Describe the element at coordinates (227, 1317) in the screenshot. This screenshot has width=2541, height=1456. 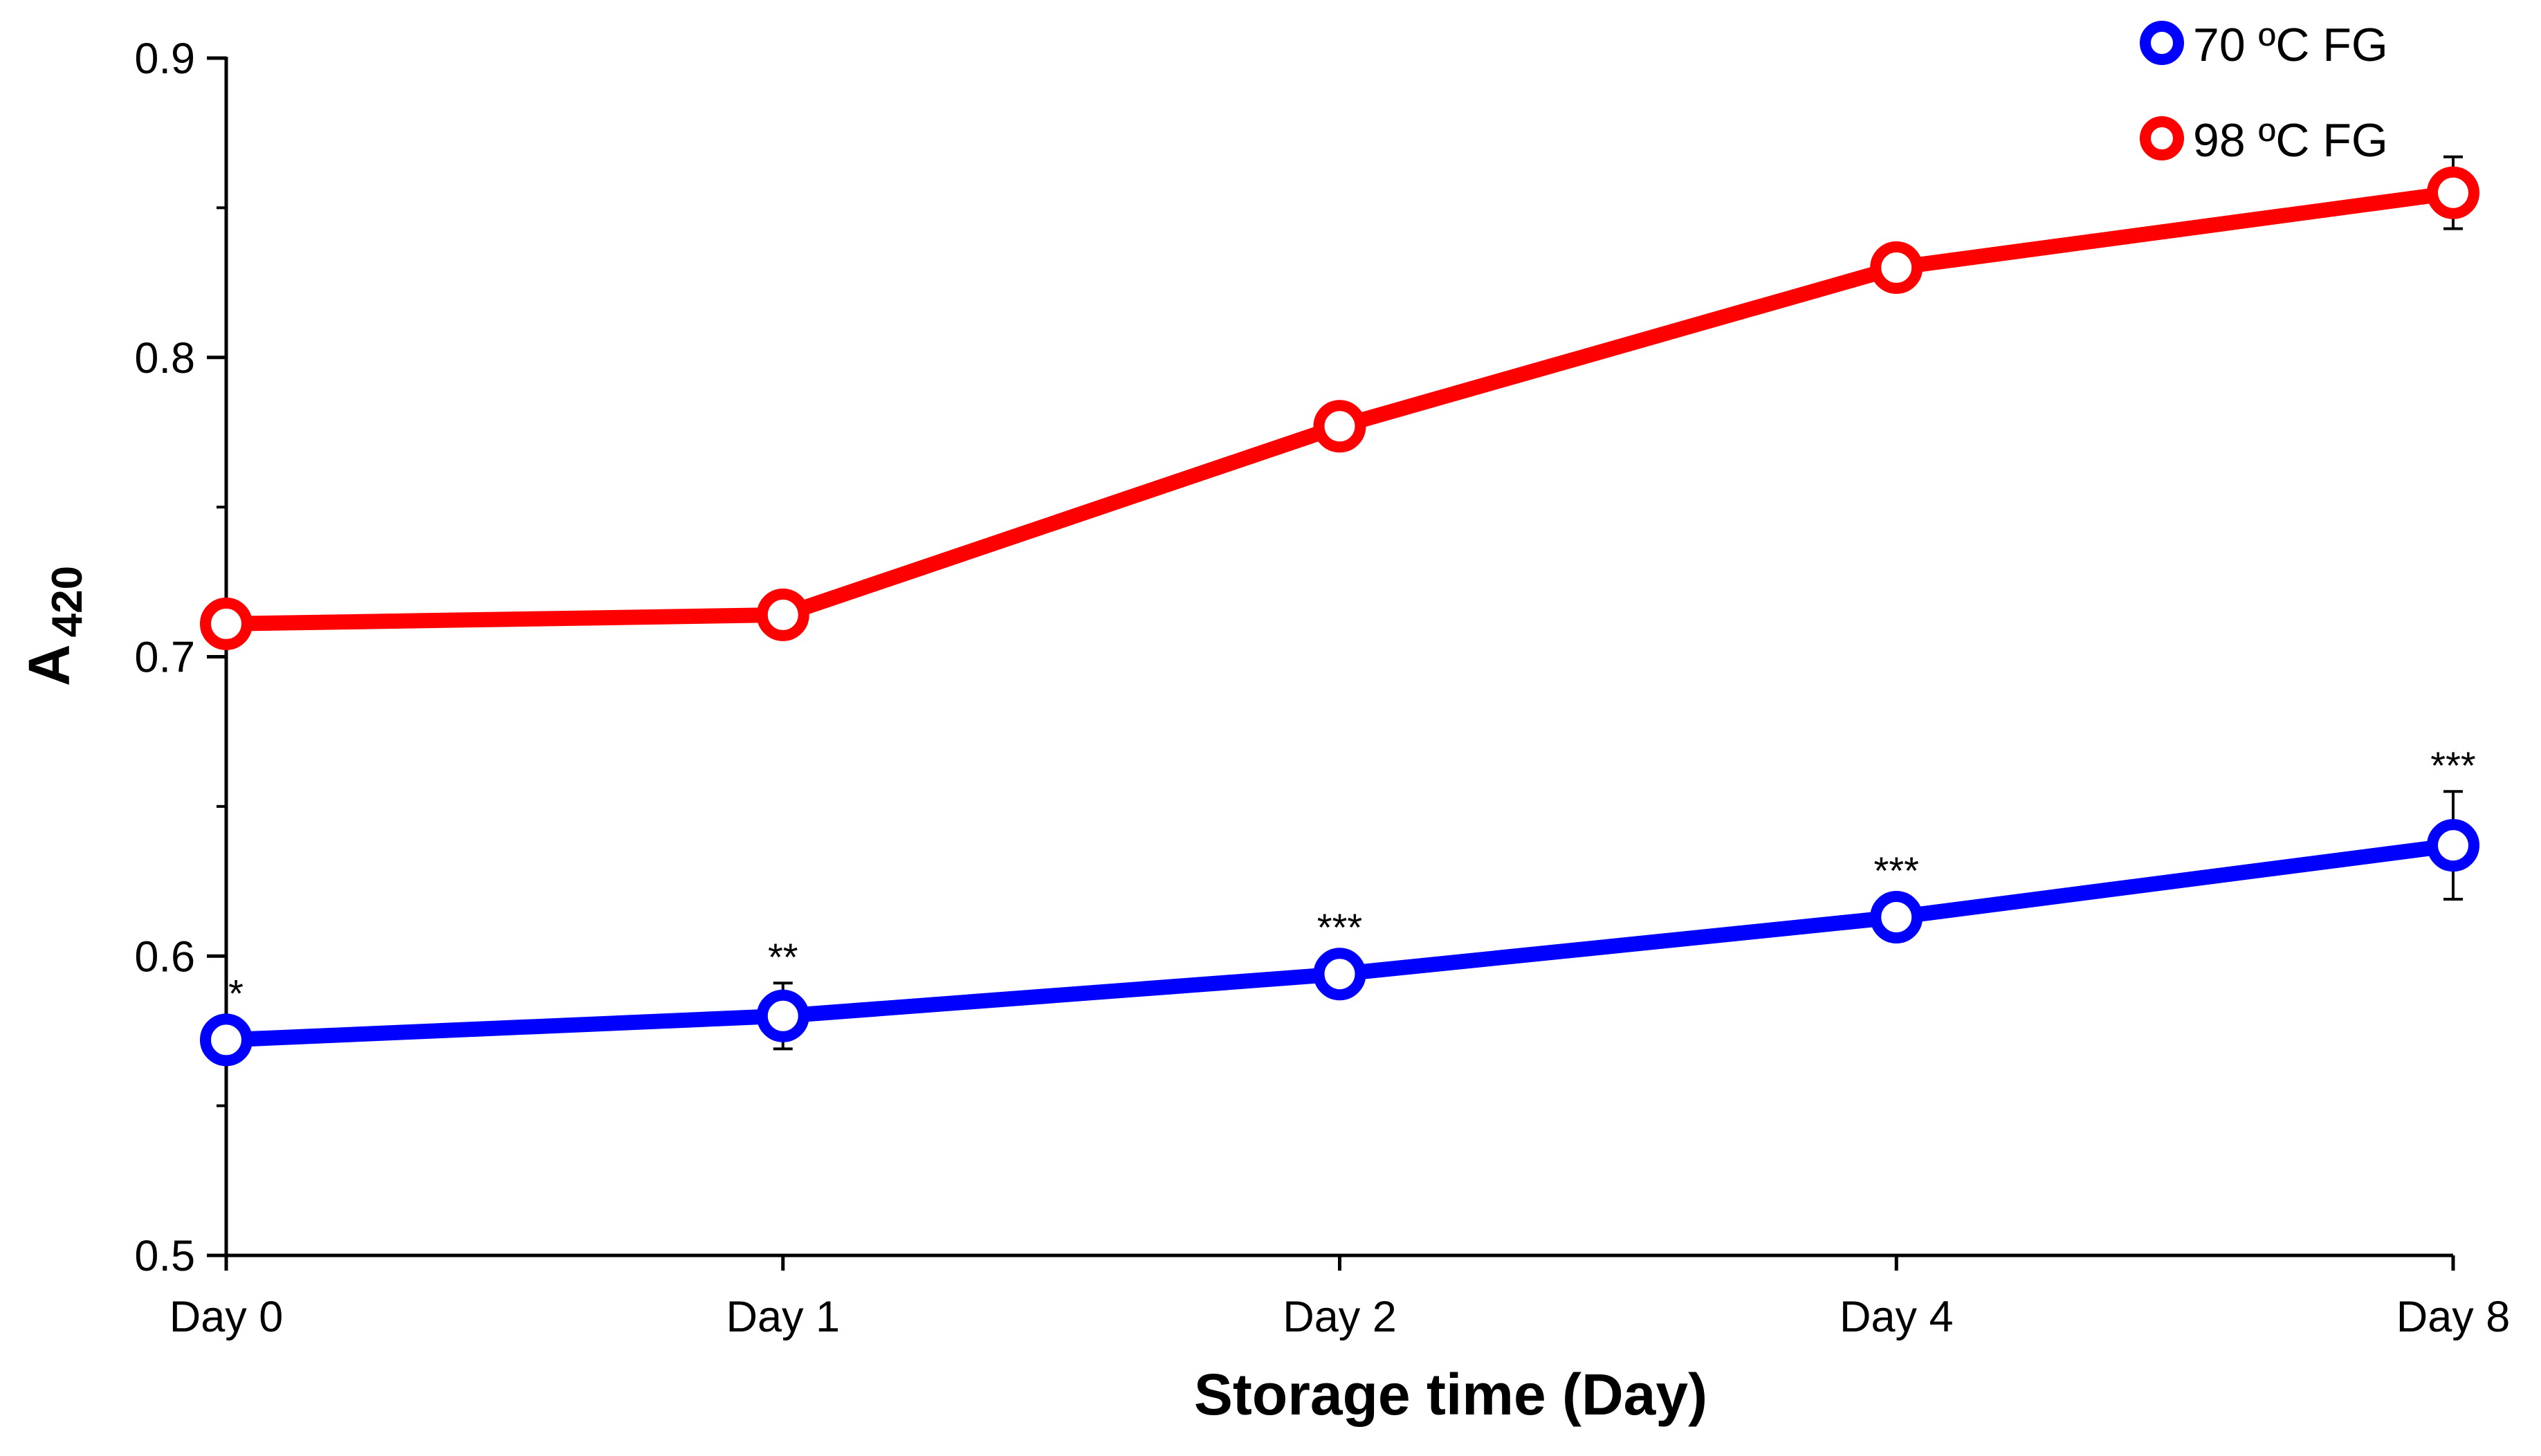
I see `x-tick-label: Day 0` at that location.